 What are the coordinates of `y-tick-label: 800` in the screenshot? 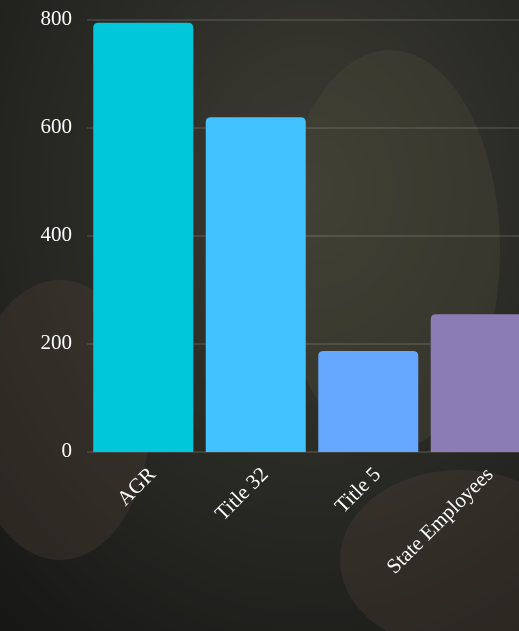 It's located at (57, 18).